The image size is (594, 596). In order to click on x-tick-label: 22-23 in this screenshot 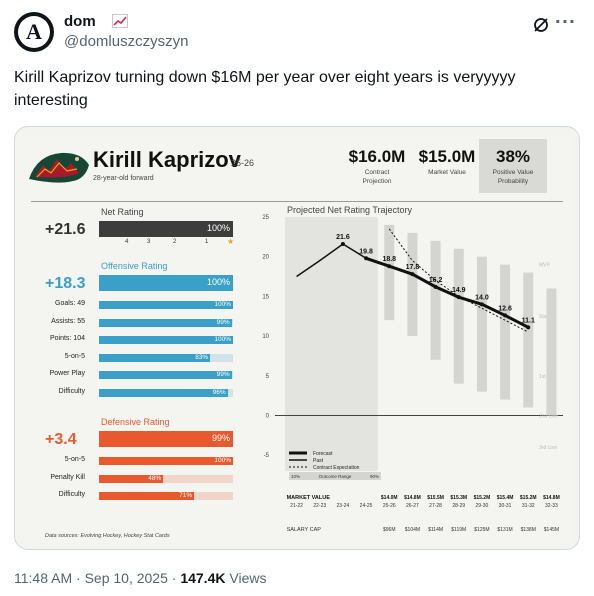, I will do `click(319, 506)`.